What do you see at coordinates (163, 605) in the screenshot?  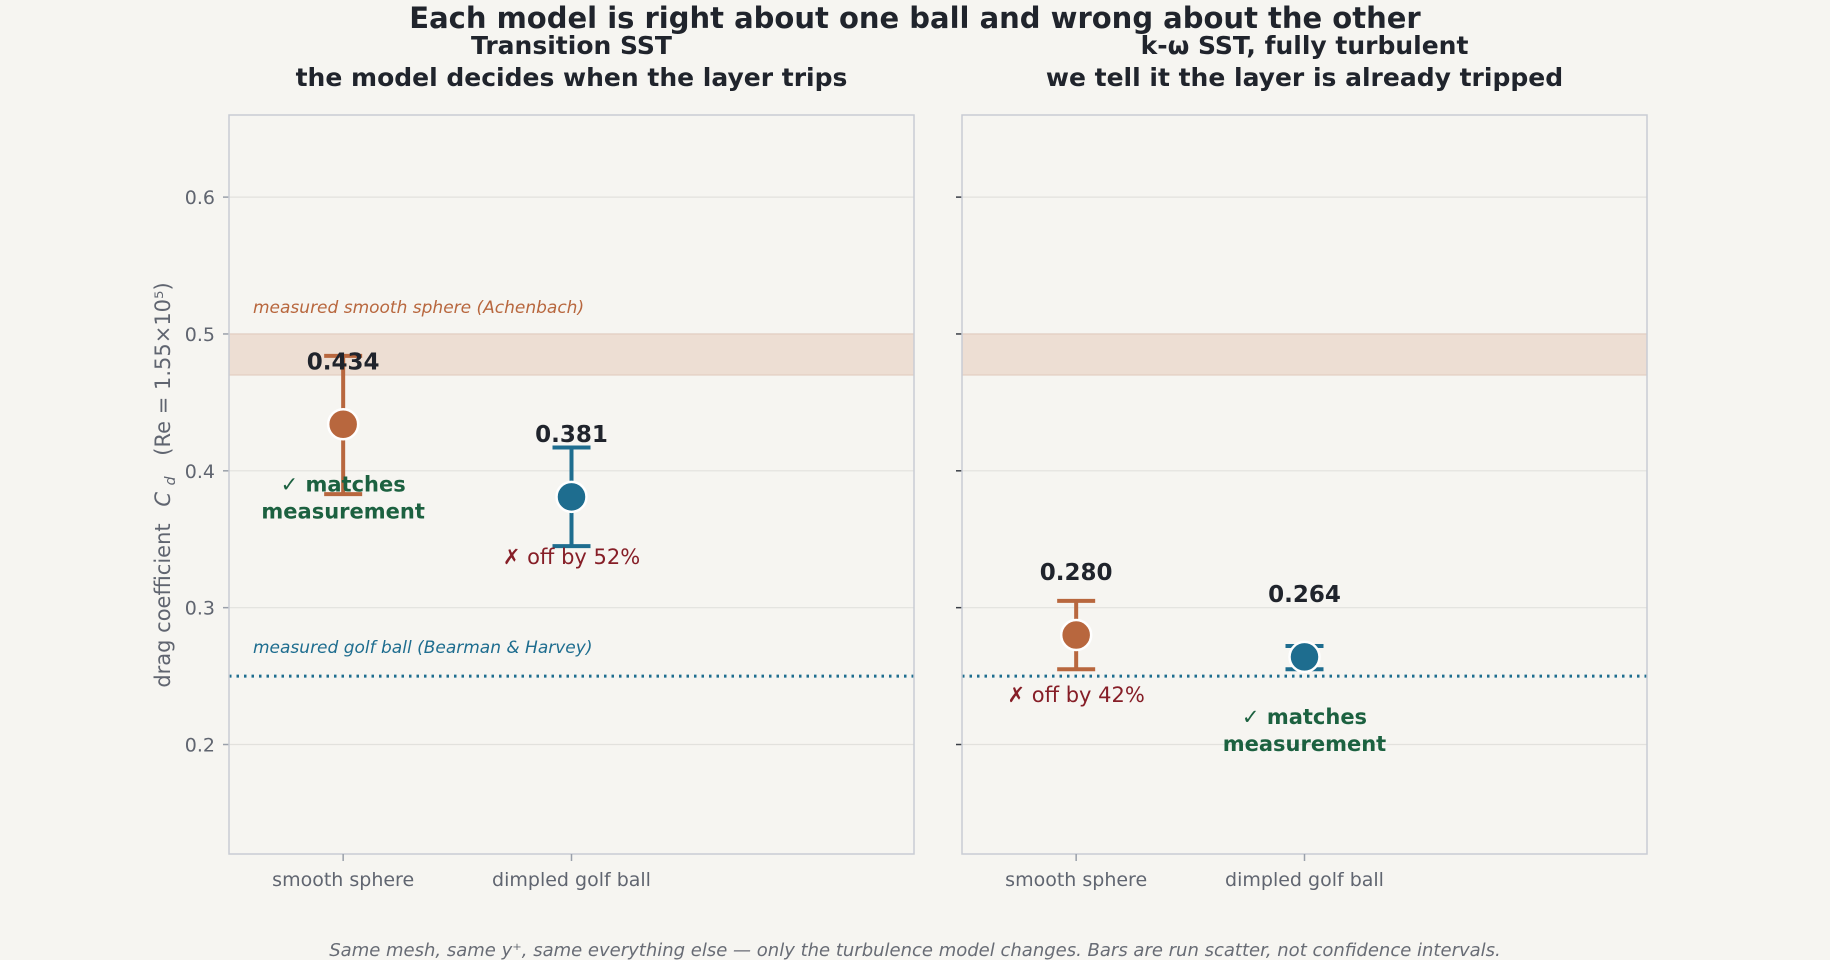 I see `y-axis-label-prefix: drag coefficient` at bounding box center [163, 605].